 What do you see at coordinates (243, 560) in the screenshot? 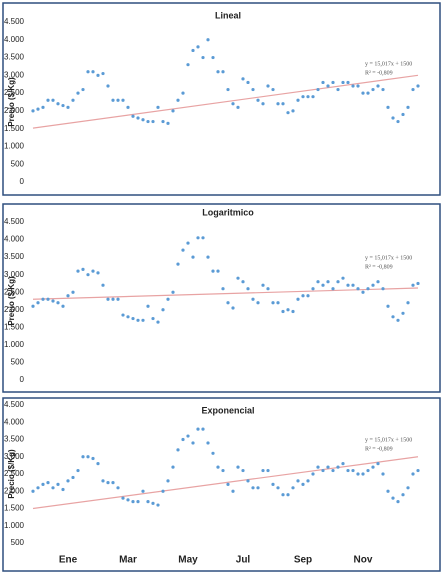
I see `x-tick-label: Jul` at bounding box center [243, 560].